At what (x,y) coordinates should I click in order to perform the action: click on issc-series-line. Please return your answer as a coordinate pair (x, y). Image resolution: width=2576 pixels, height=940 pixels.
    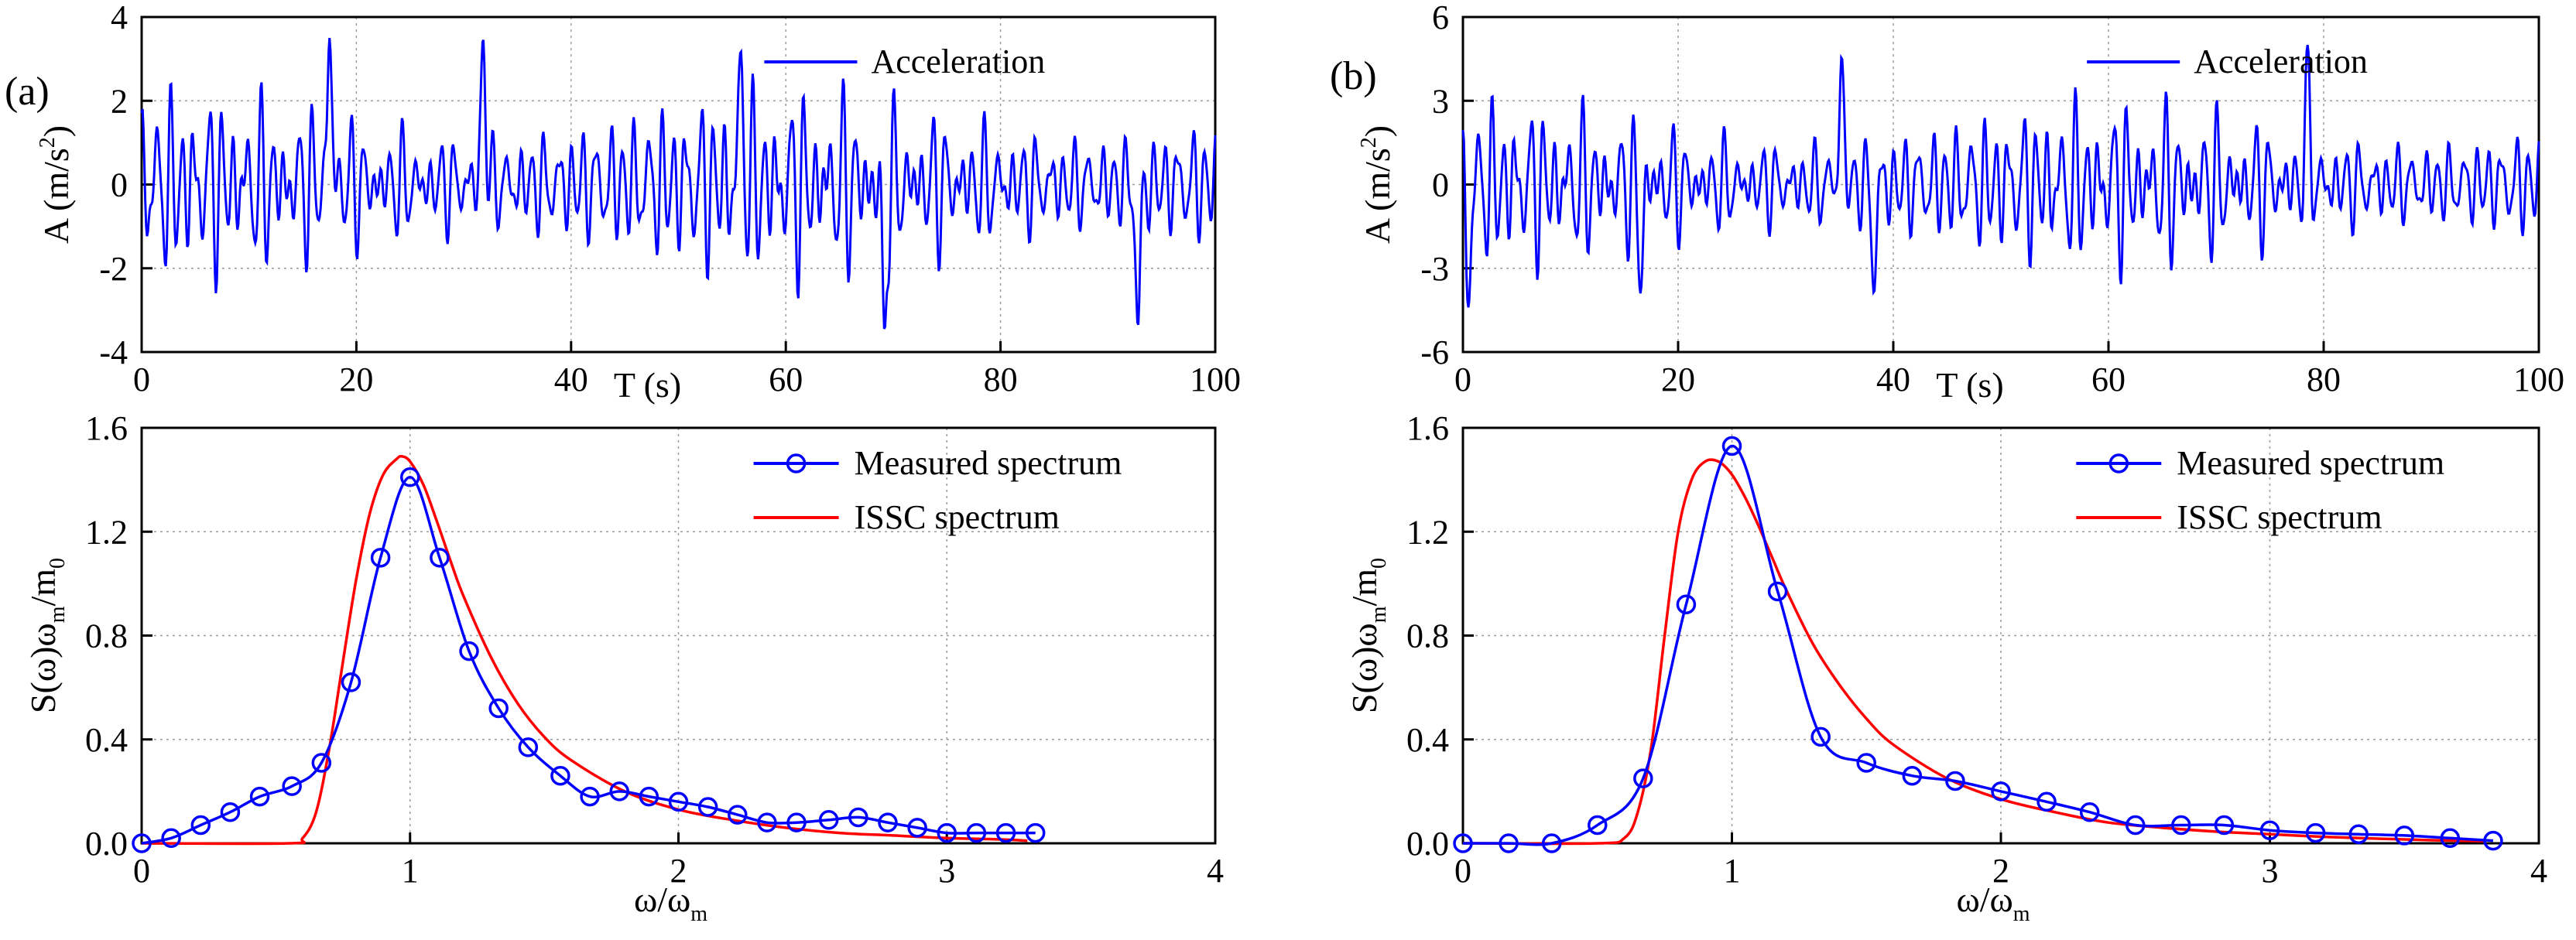
    Looking at the image, I should click on (585, 650).